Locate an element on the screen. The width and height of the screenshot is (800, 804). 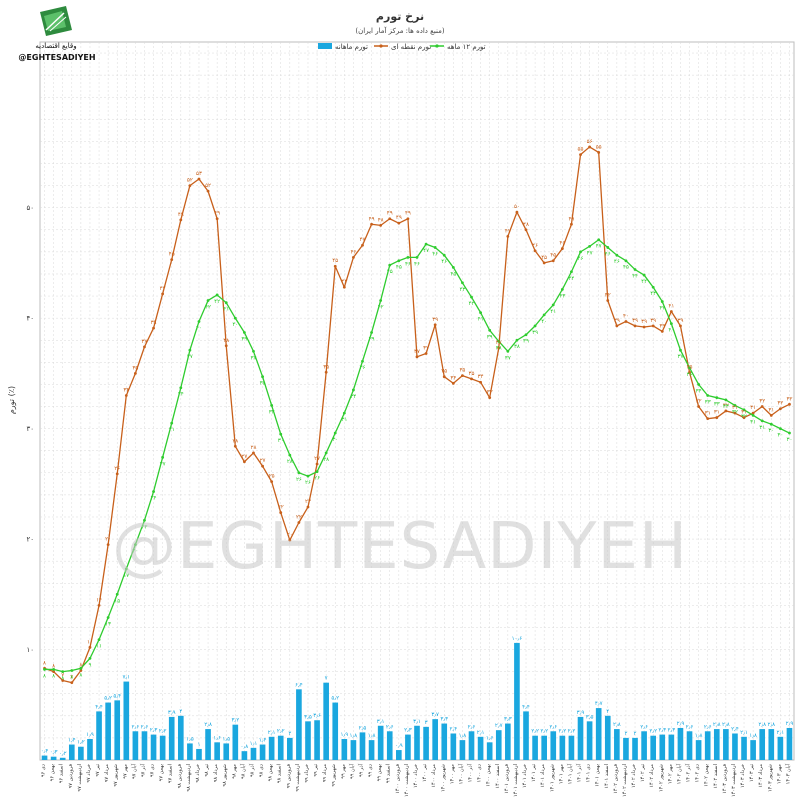
annual-inflation-value-label: ۴۴ is located at coordinates (644, 282).